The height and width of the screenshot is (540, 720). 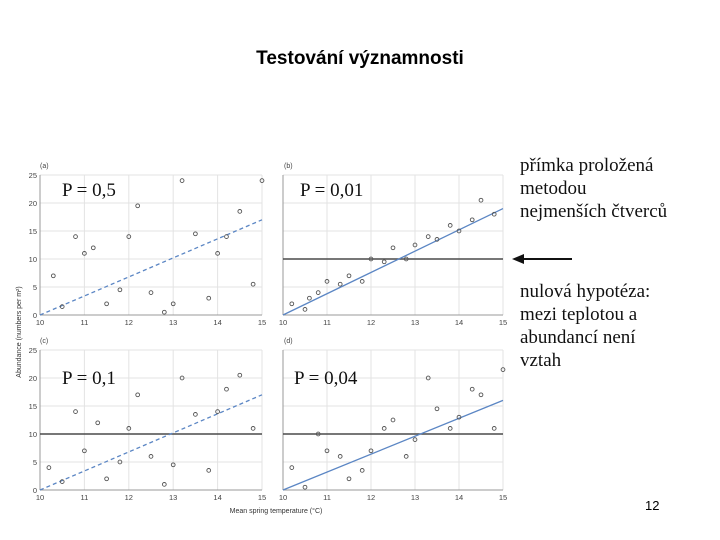 I want to click on note-regression-line-3: nejmenších čtverců, so click(x=594, y=211).